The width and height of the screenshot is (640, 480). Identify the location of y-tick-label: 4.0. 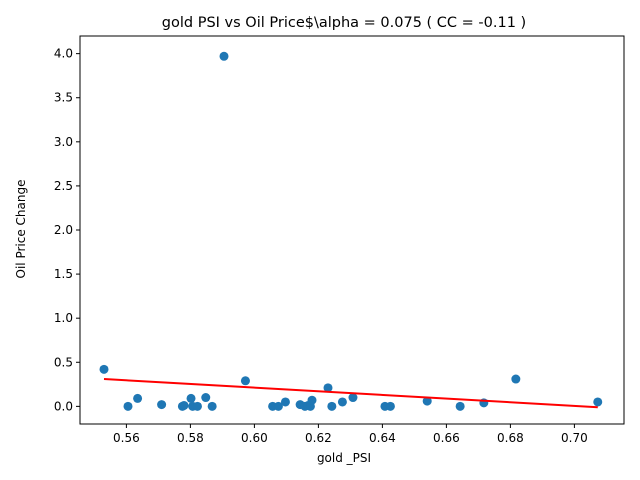
(63, 54).